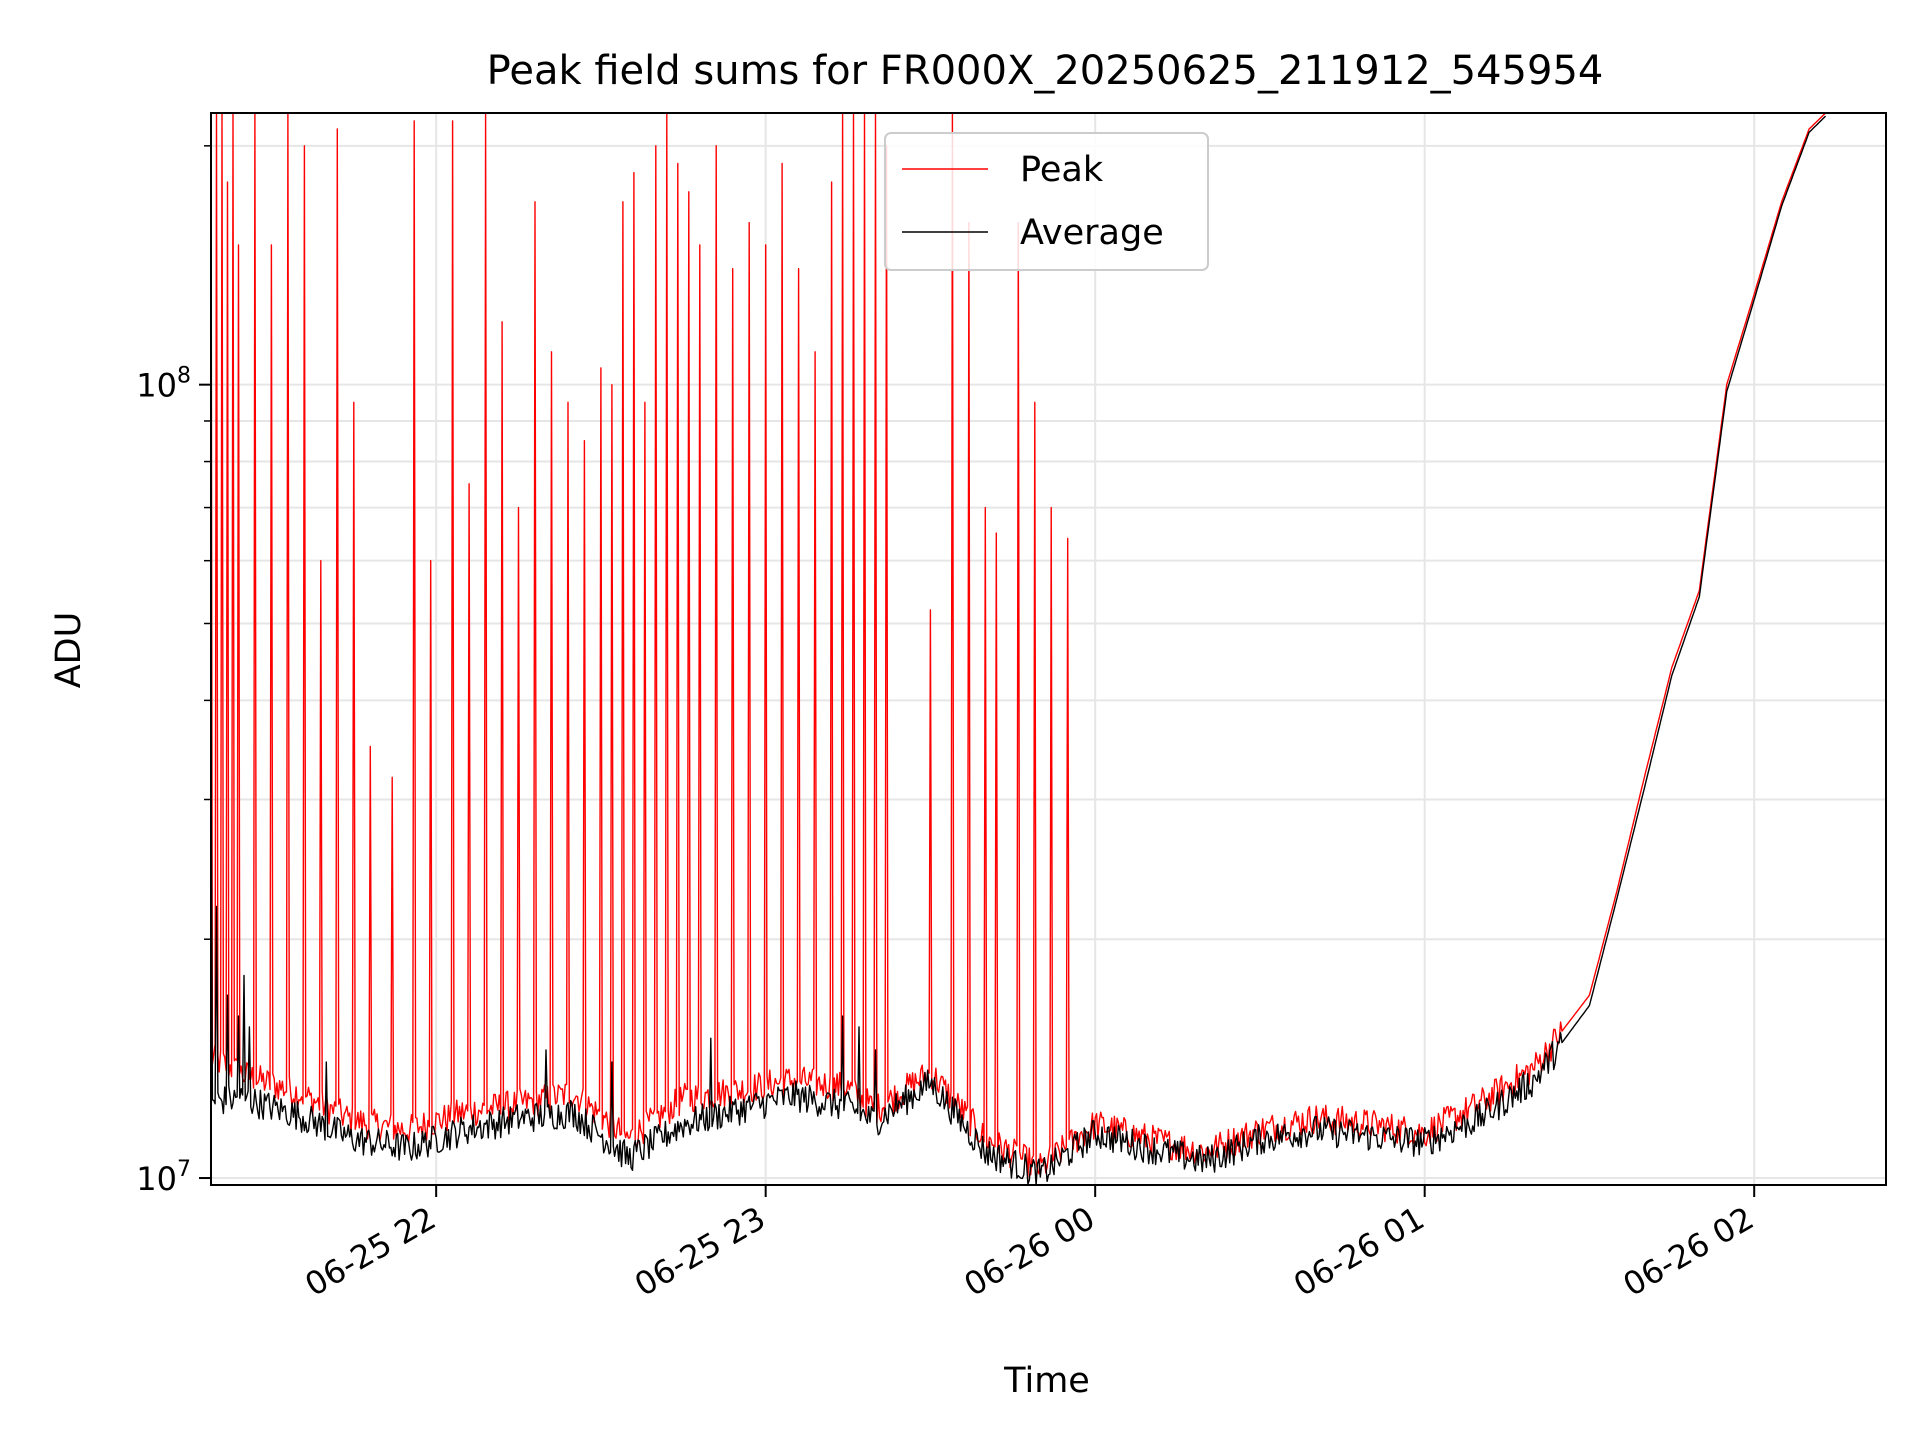 This screenshot has width=1920, height=1440. What do you see at coordinates (163, 1177) in the screenshot?
I see `y-tick-label-0: 107` at bounding box center [163, 1177].